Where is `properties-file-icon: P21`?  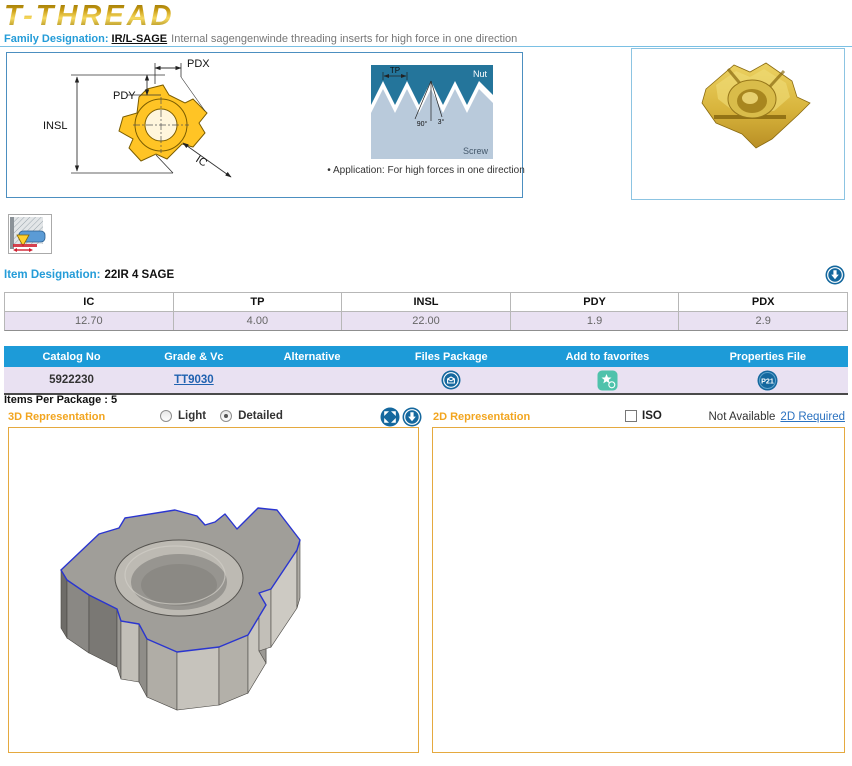
properties-file-icon: P21 is located at coordinates (767, 380).